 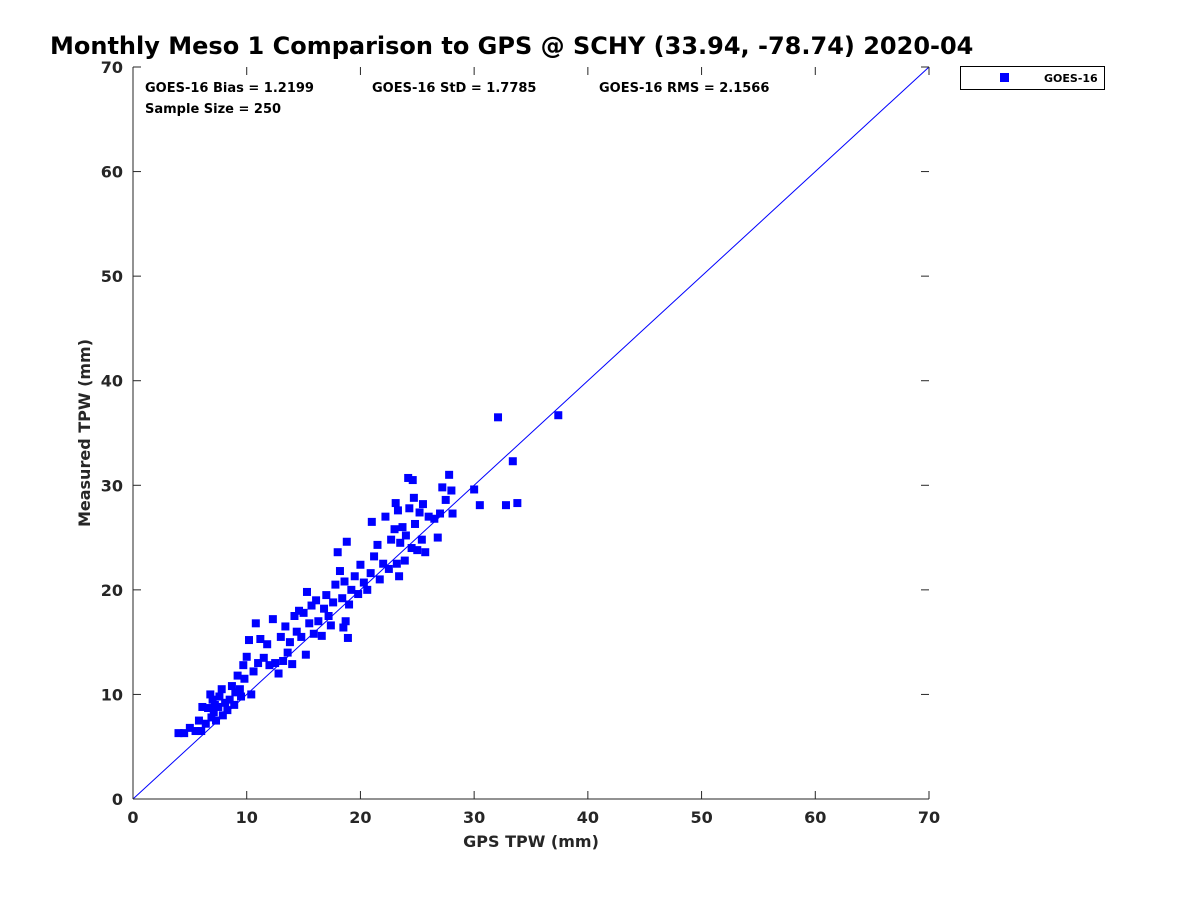 What do you see at coordinates (84, 433) in the screenshot?
I see `y-axis-label: Measured TPW (mm)` at bounding box center [84, 433].